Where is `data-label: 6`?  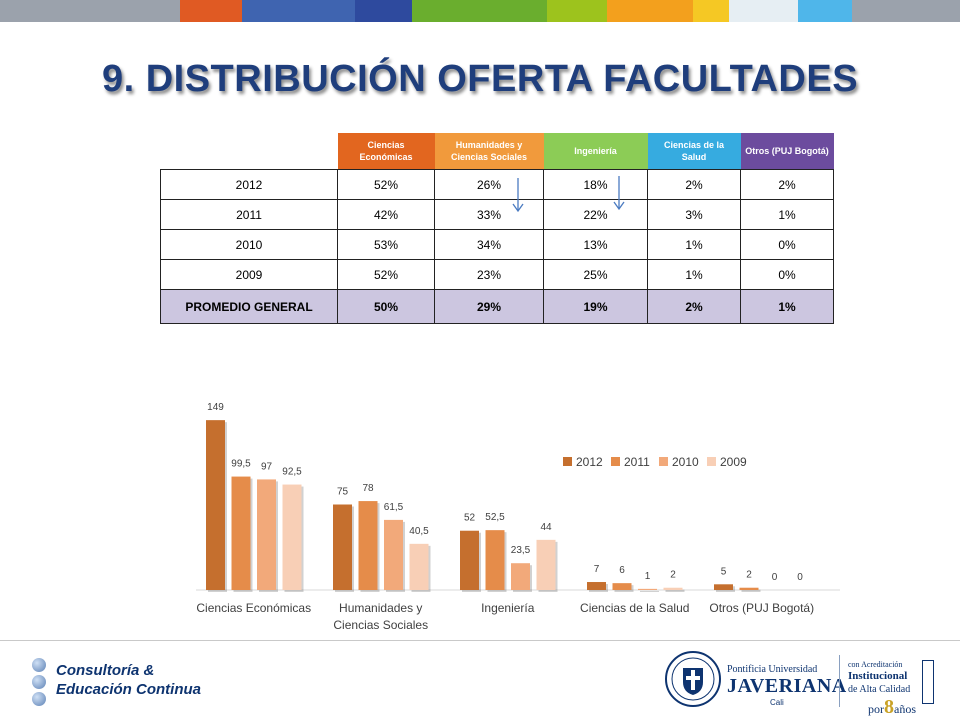
data-label: 6 is located at coordinates (622, 570).